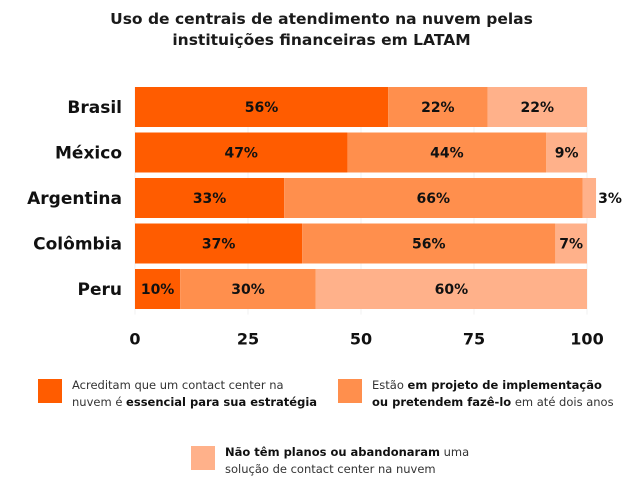 This screenshot has width=643, height=490. I want to click on category-label: México, so click(88, 154).